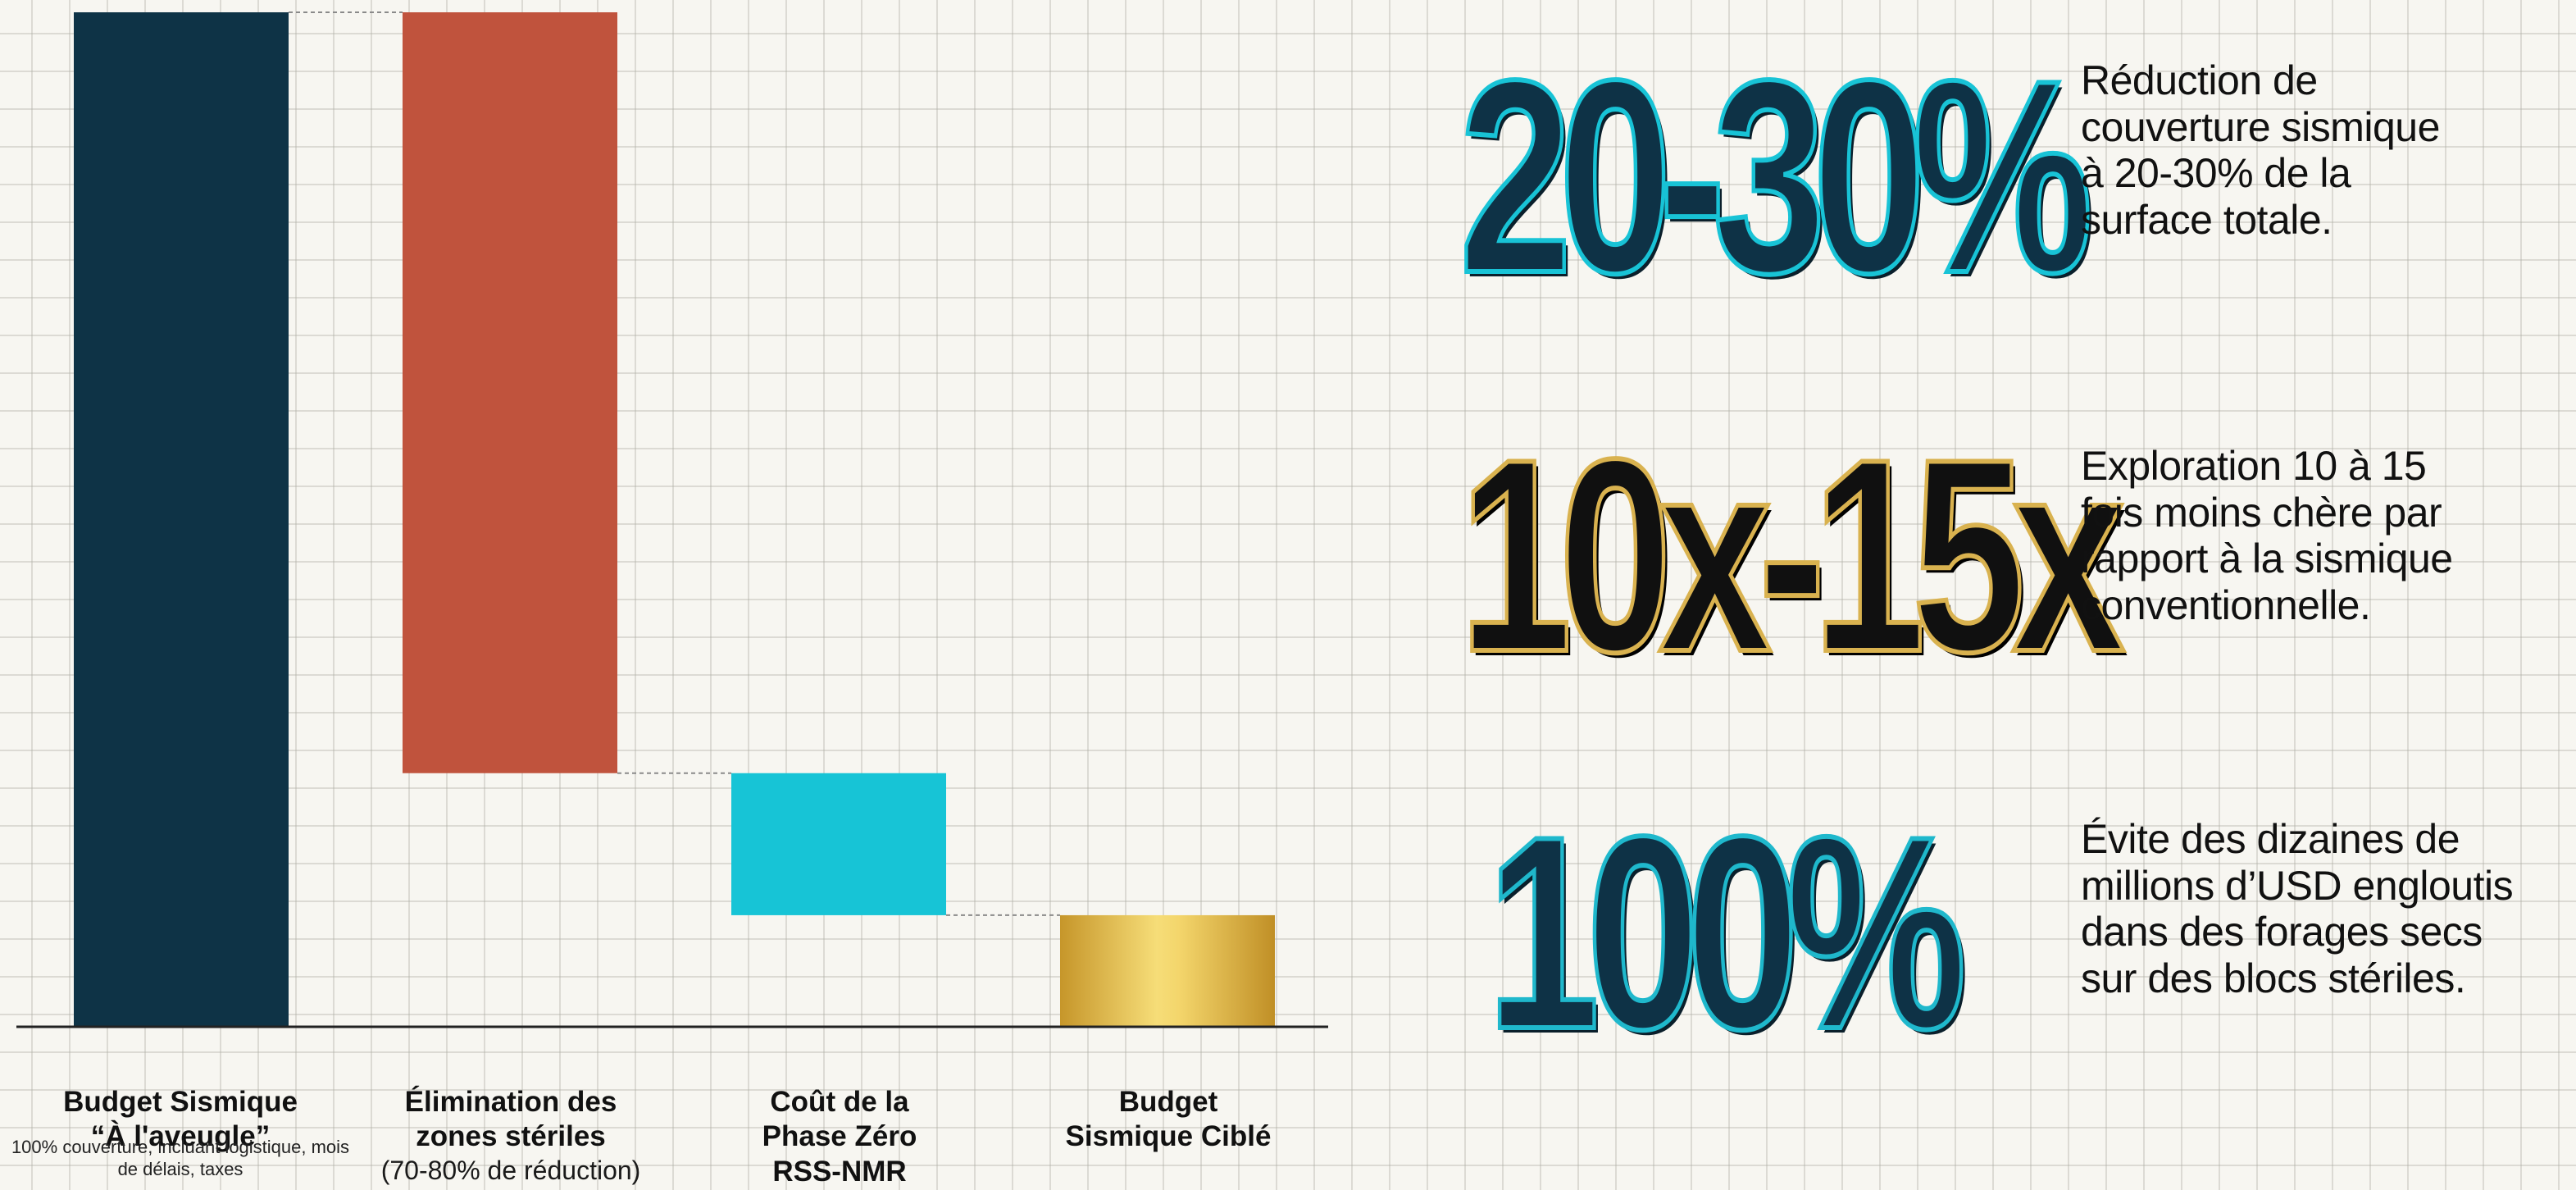 This screenshot has height=1190, width=2576. Describe the element at coordinates (182, 520) in the screenshot. I see `bar-blind-budget` at that location.